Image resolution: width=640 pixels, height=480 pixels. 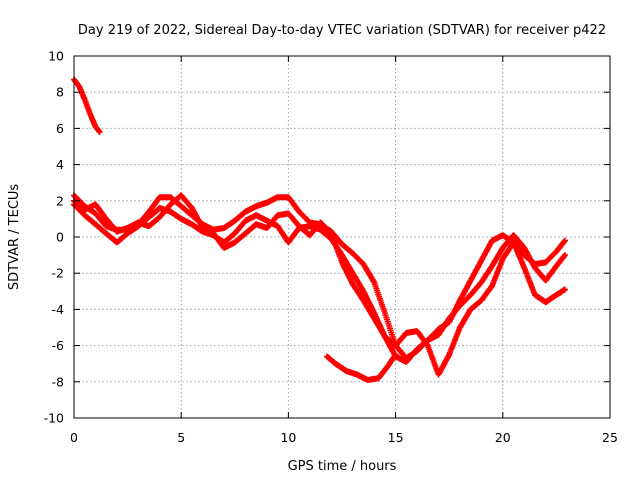 I want to click on x-tick-label: 20, so click(x=503, y=437).